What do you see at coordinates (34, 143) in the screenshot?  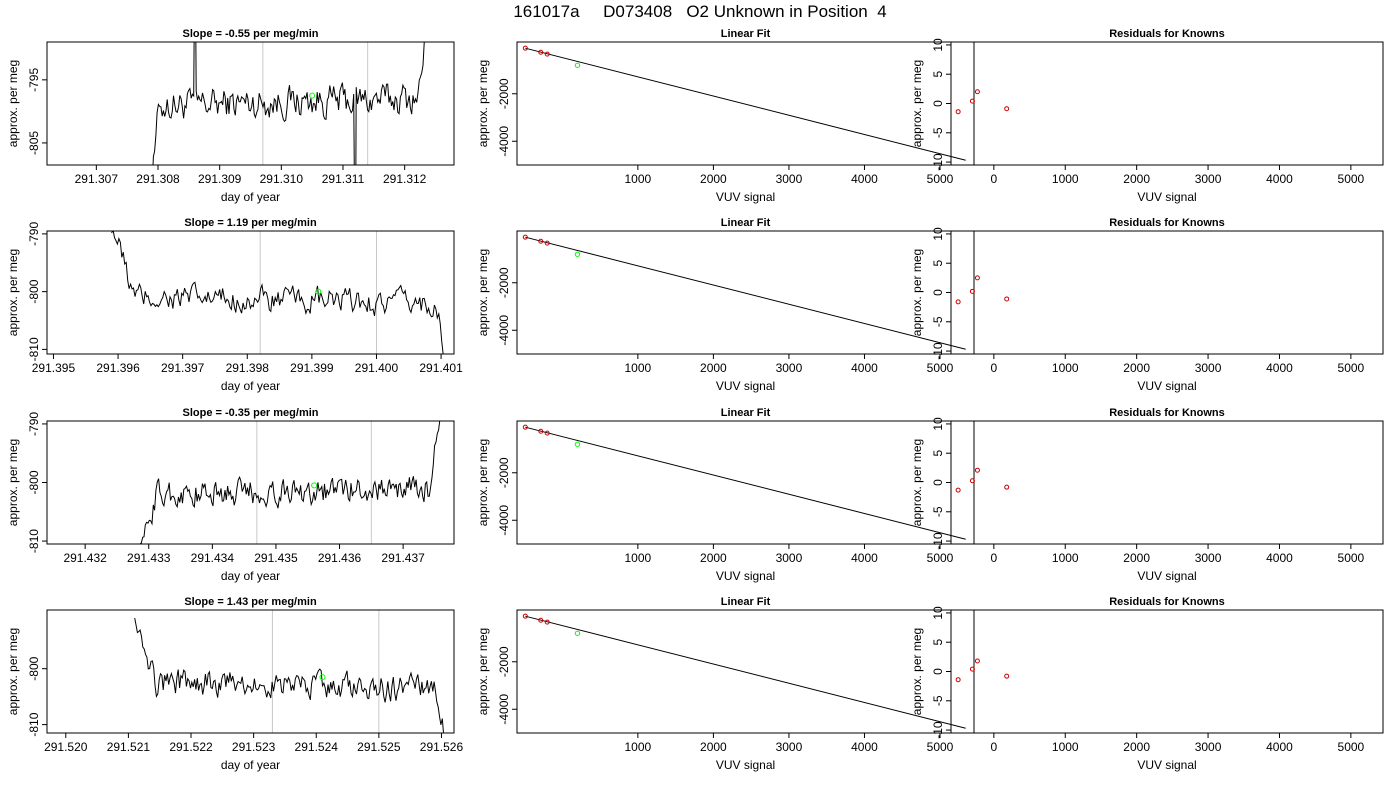 I see `y-tick-label: -805` at bounding box center [34, 143].